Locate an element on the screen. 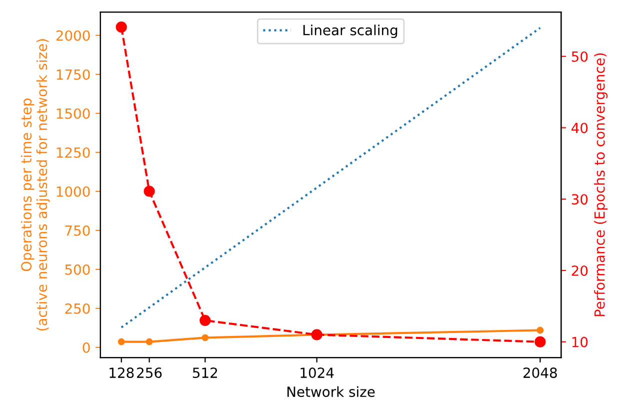  y2-tick-label: 20 is located at coordinates (580, 270).